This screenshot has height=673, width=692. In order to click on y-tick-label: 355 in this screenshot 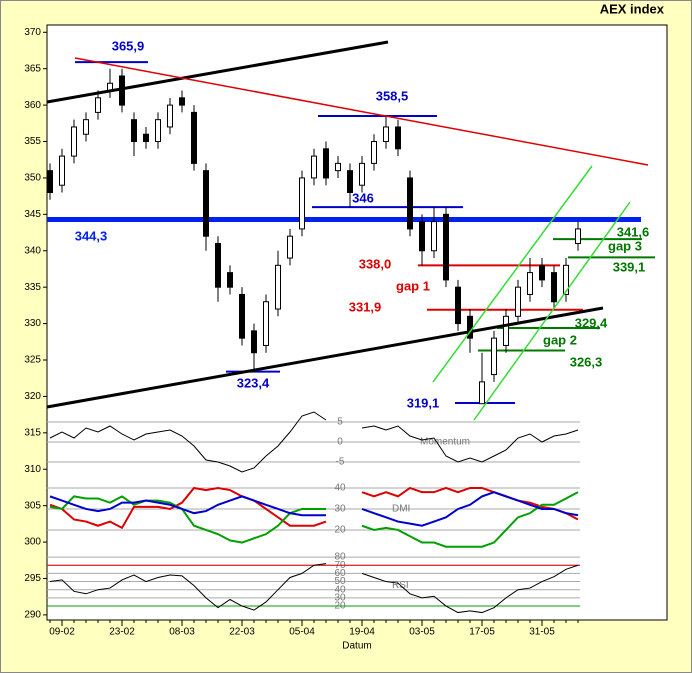, I will do `click(32, 141)`.